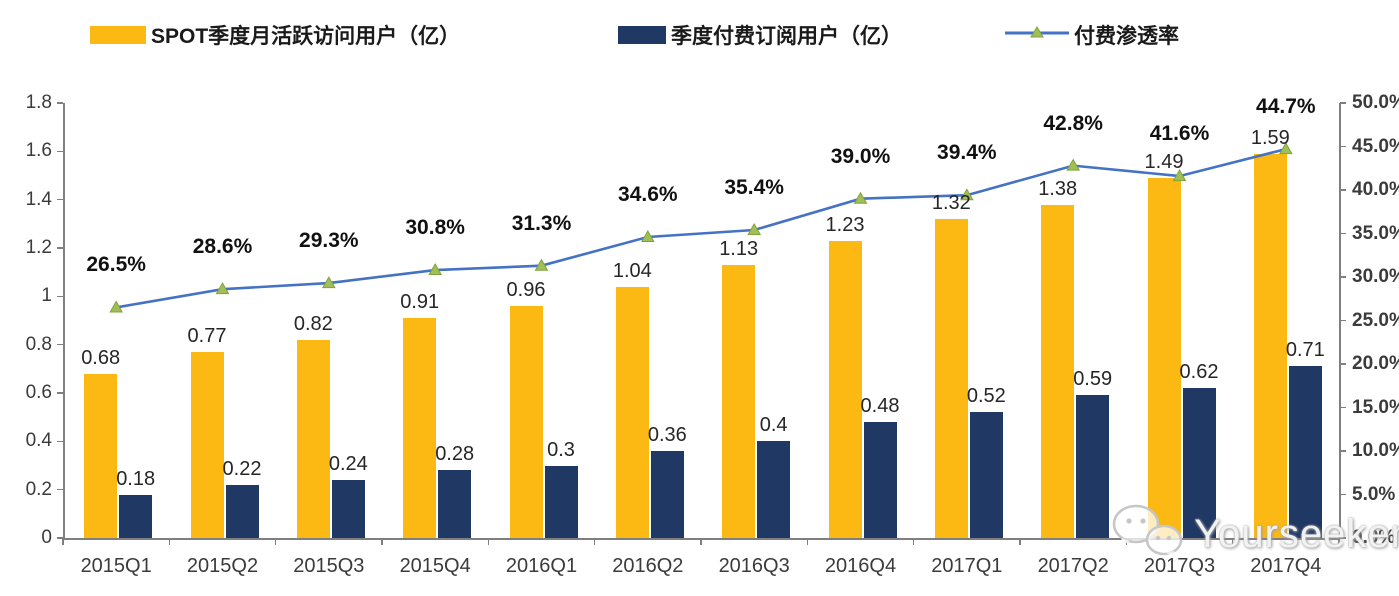  What do you see at coordinates (435, 228) in the screenshot?
I see `line-point-label: 30.8%` at bounding box center [435, 228].